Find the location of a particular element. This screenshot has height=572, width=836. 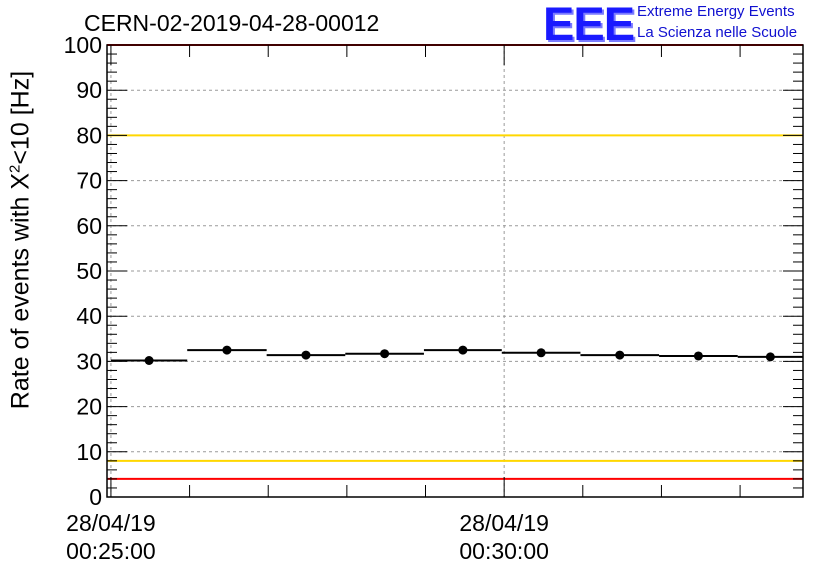

y-axis-label: Rate of events with X2<10 [Hz] is located at coordinates (20, 240).